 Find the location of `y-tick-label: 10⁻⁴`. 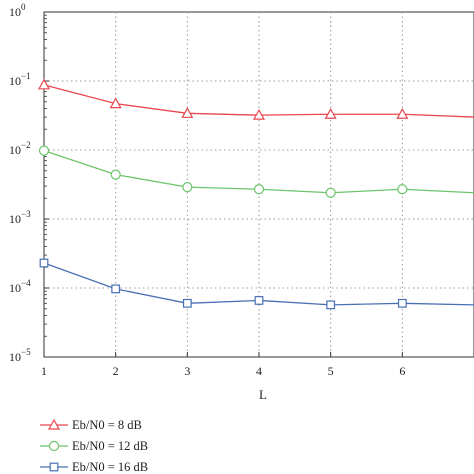

y-tick-label: 10⁻⁴ is located at coordinates (20, 286).